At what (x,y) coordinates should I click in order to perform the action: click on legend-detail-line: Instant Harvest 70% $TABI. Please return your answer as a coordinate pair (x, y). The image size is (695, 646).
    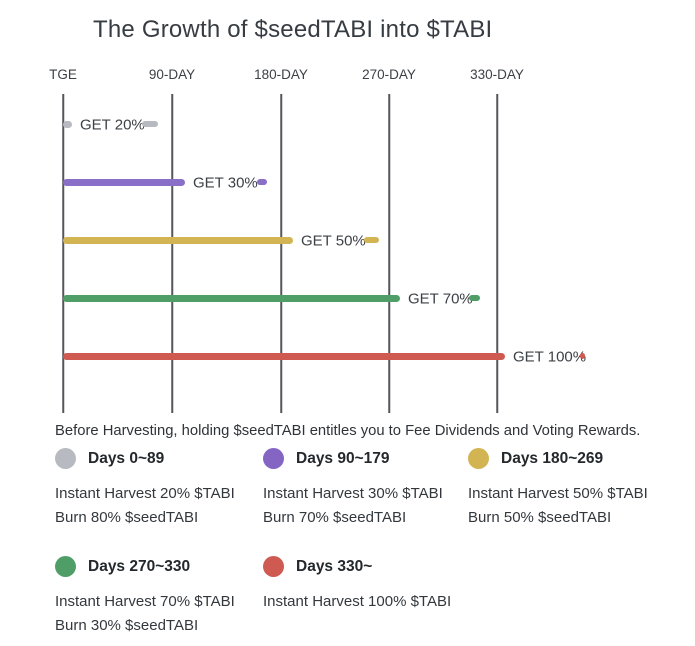
    Looking at the image, I should click on (145, 601).